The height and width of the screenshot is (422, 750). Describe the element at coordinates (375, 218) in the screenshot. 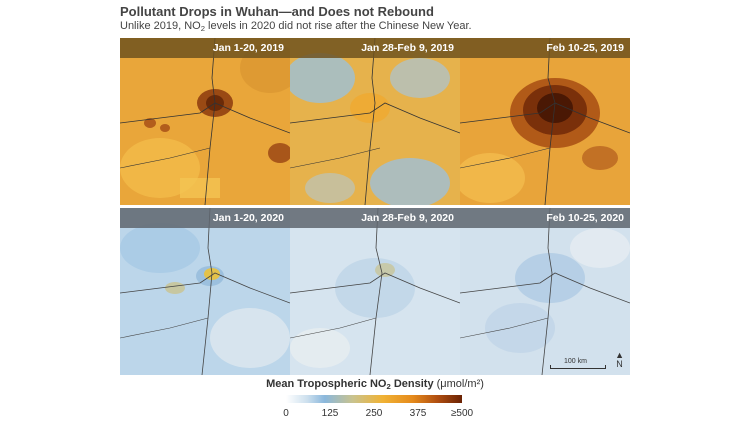

I see `panel-date-label: Jan 28-Feb 9, 2020` at that location.